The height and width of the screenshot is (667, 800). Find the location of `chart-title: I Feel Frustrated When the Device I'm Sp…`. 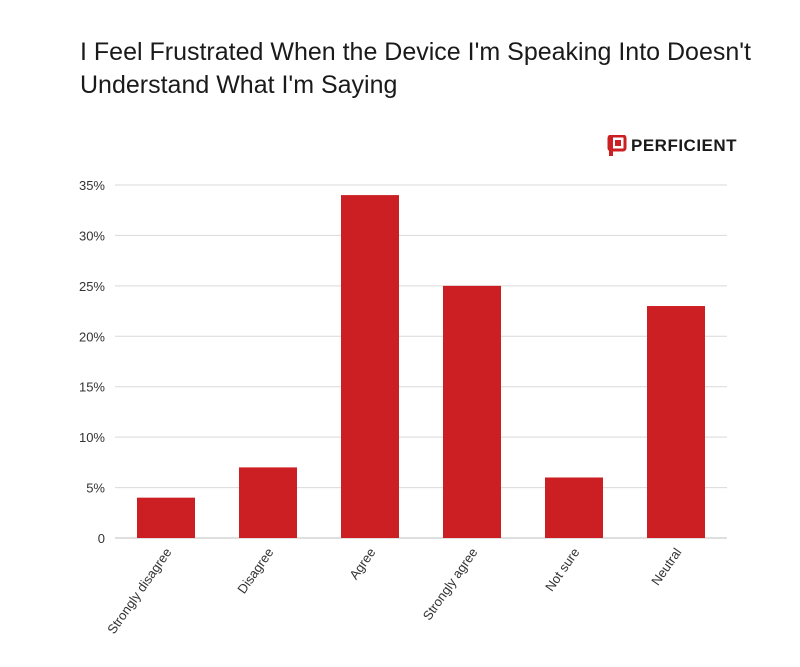

chart-title: I Feel Frustrated When the Device I'm Sp… is located at coordinates (415, 68).